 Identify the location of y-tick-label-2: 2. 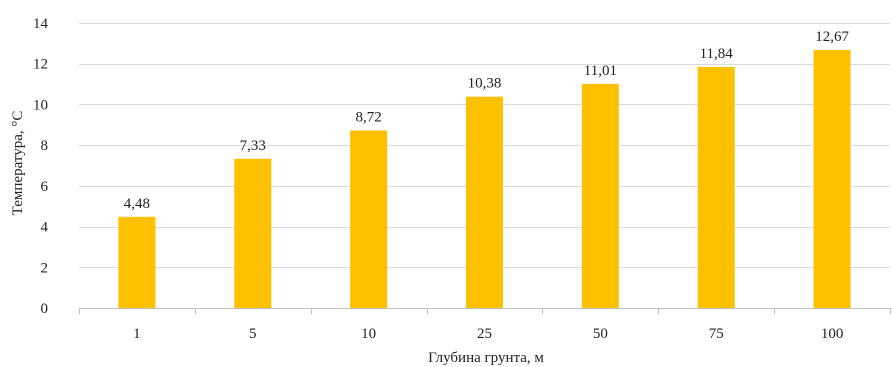
(45, 268).